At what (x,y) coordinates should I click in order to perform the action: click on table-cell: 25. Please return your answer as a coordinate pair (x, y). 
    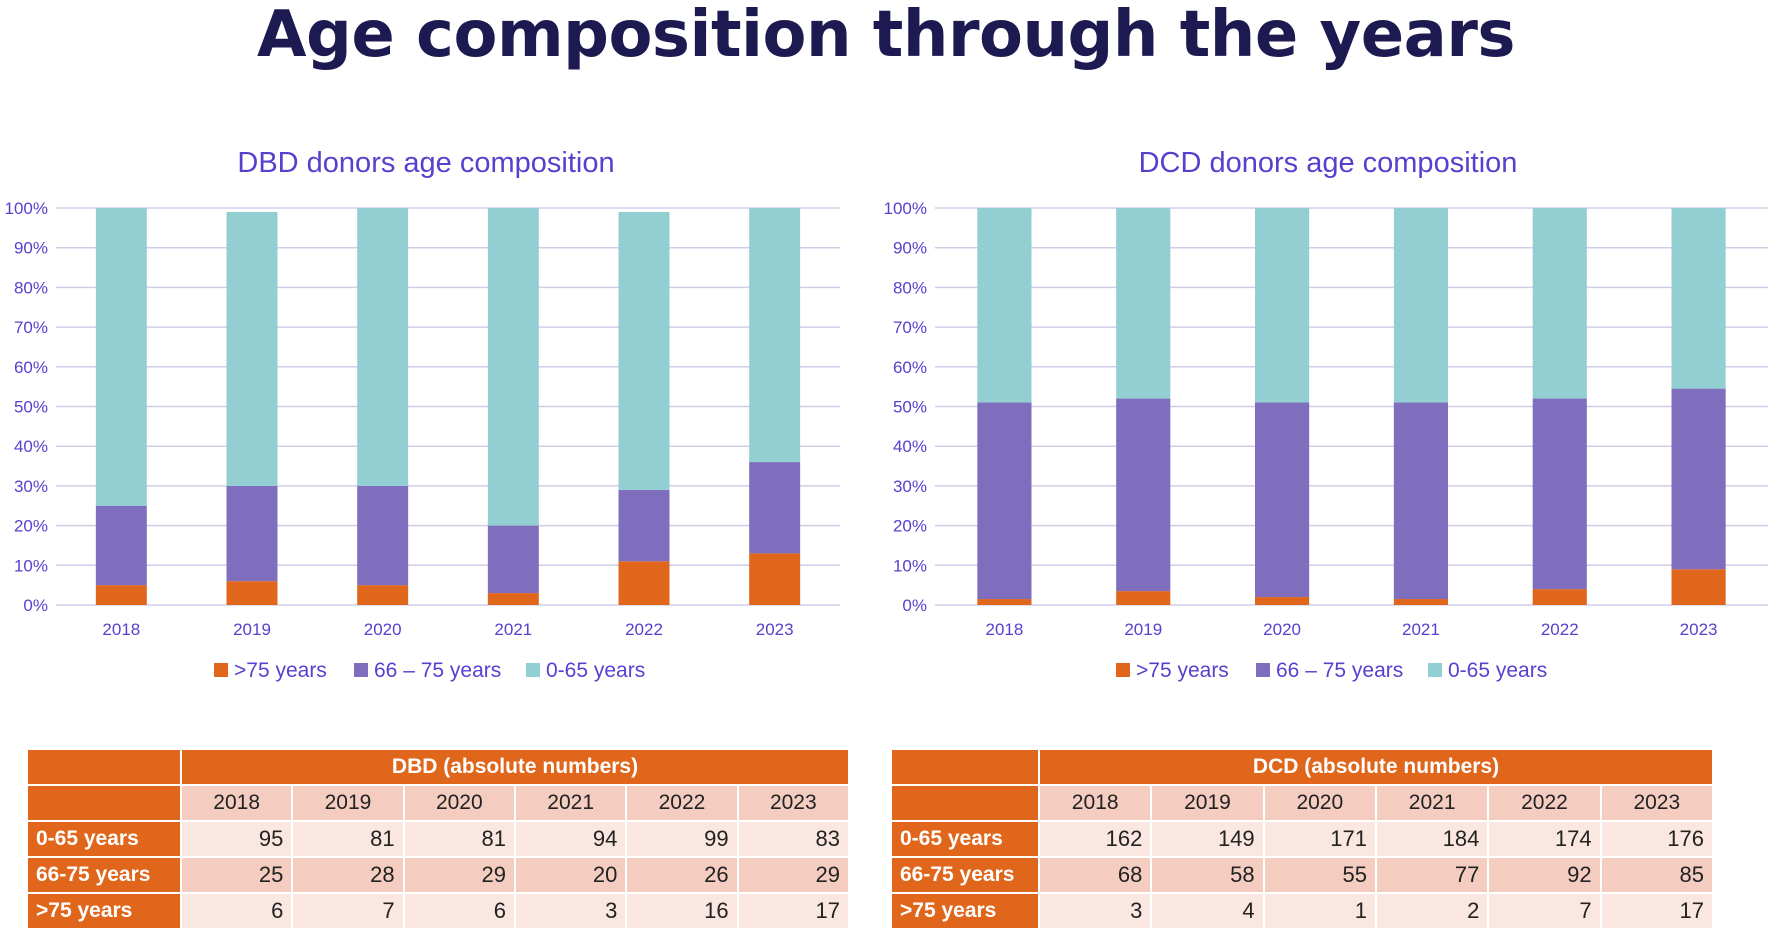
    Looking at the image, I should click on (236, 875).